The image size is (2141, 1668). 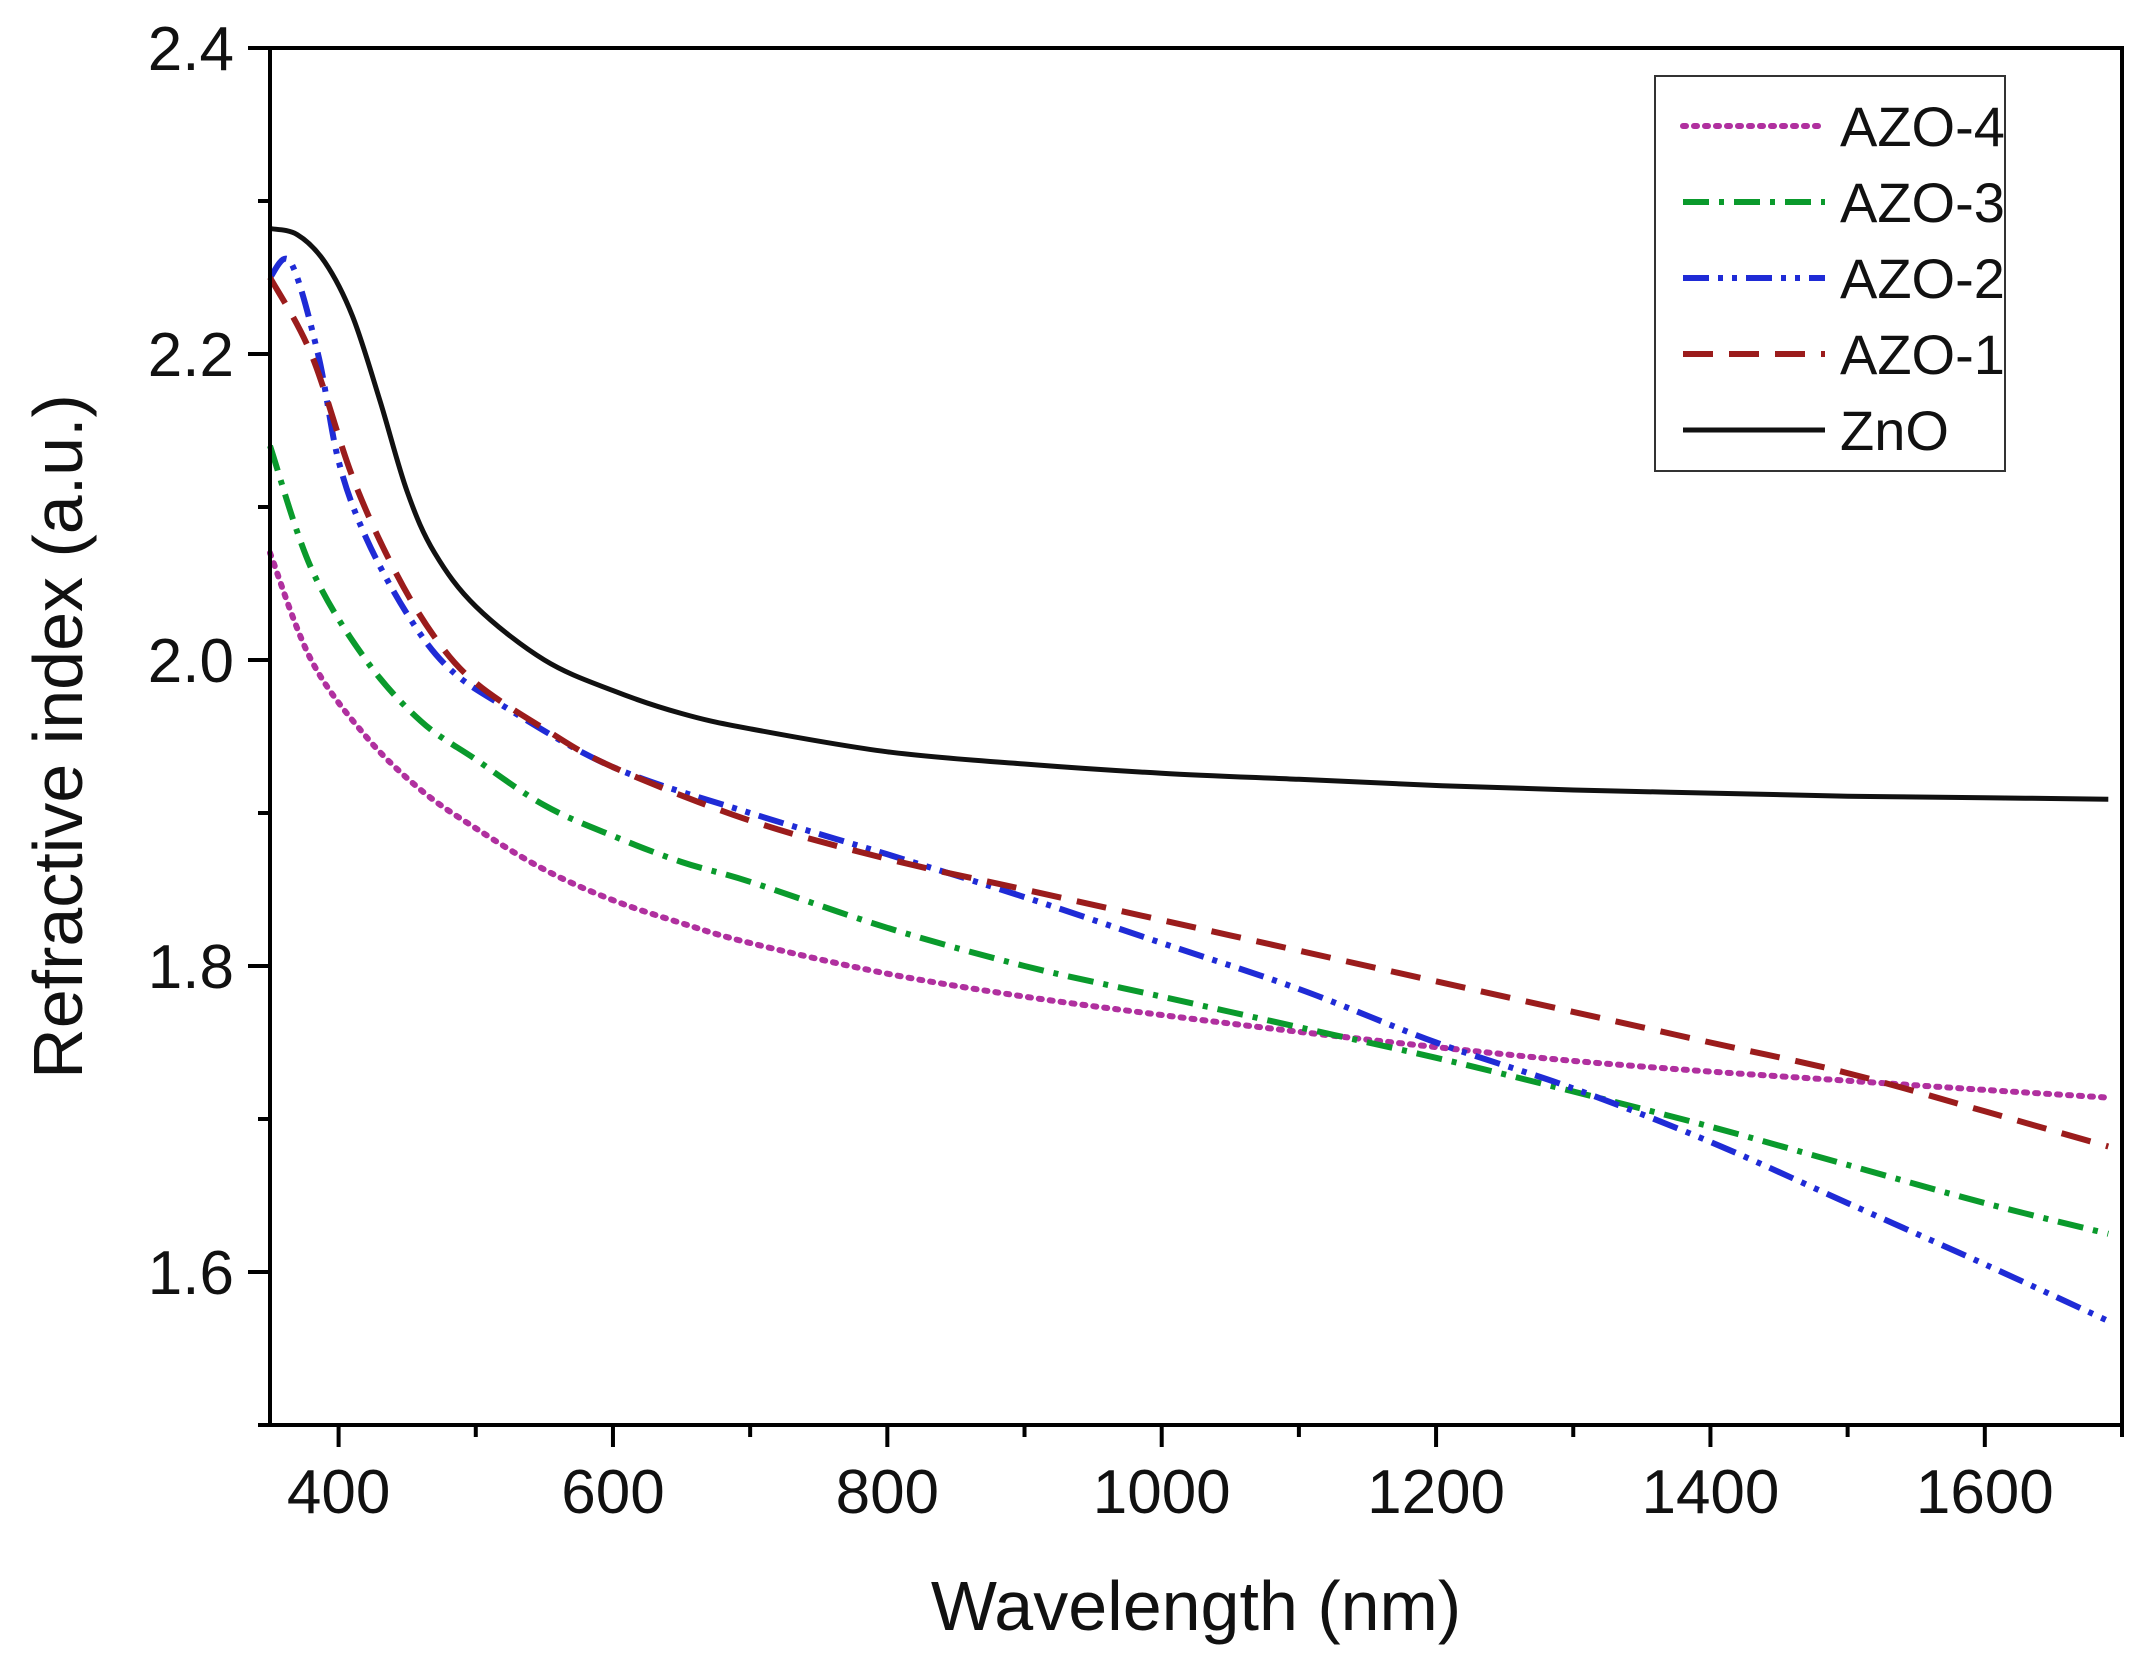 I want to click on x-axis-title: Wavelength (nm), so click(x=1196, y=1606).